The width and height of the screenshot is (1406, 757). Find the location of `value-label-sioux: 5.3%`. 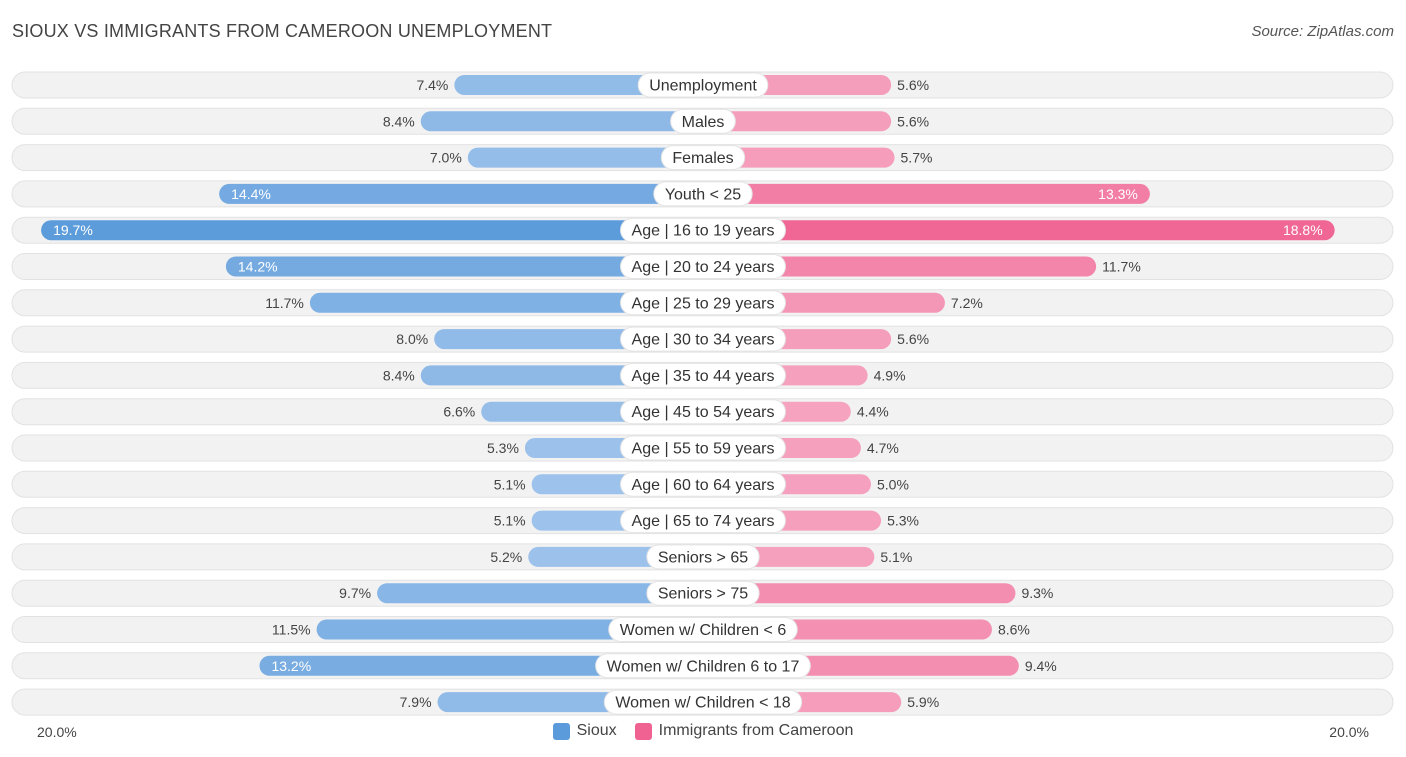

value-label-sioux: 5.3% is located at coordinates (503, 448).